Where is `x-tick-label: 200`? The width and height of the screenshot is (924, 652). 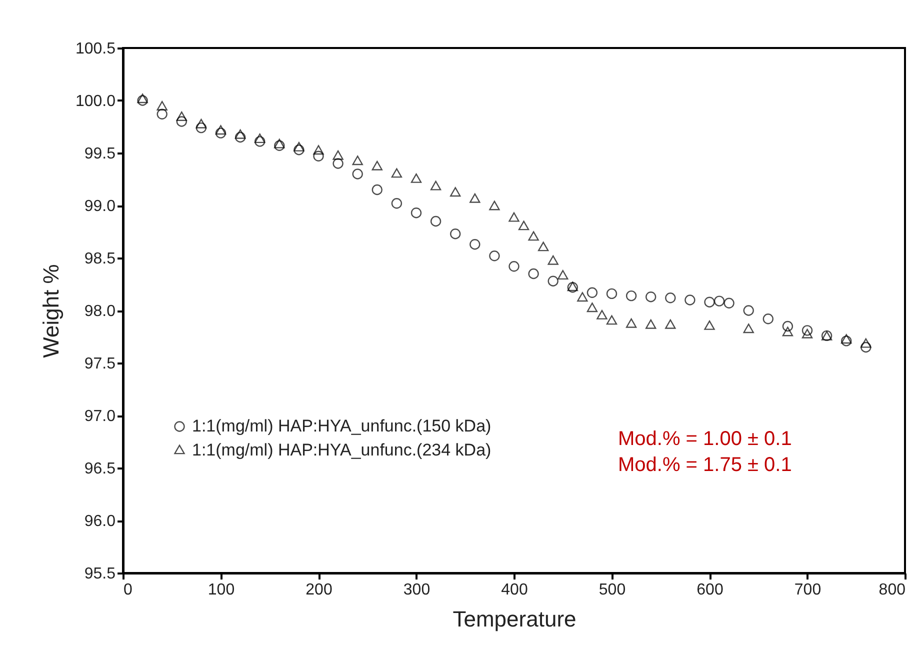 x-tick-label: 200 is located at coordinates (319, 590).